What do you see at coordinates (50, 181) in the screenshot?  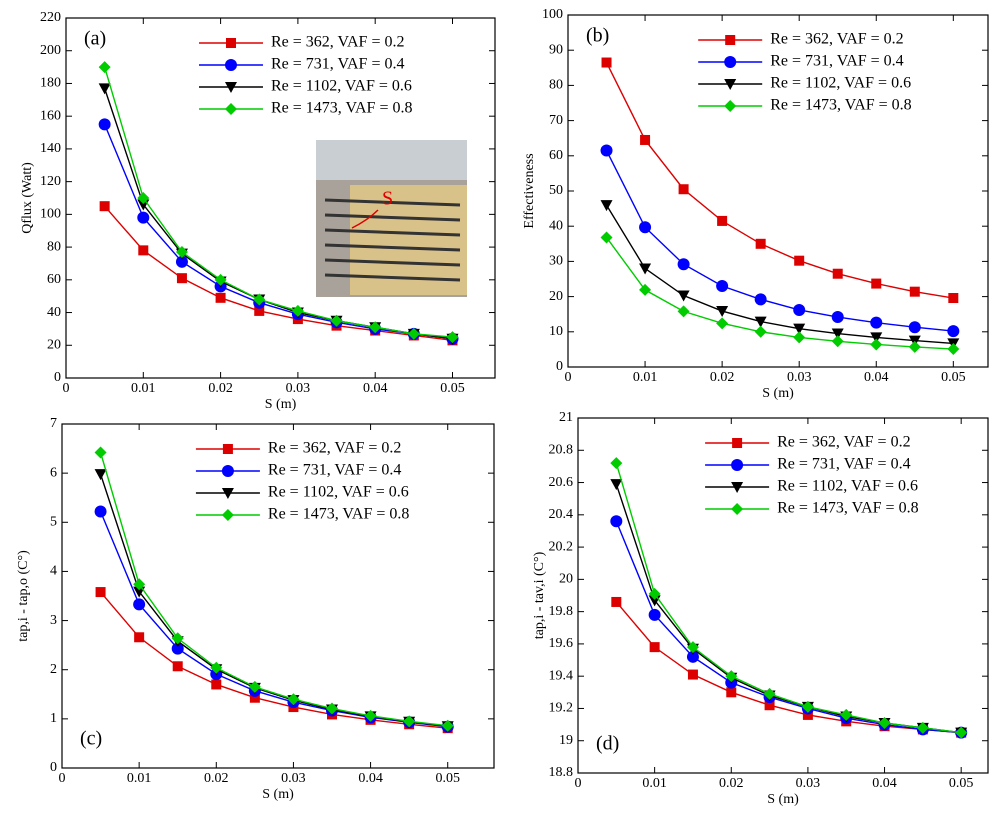 I see `y-tick-label: 120` at bounding box center [50, 181].